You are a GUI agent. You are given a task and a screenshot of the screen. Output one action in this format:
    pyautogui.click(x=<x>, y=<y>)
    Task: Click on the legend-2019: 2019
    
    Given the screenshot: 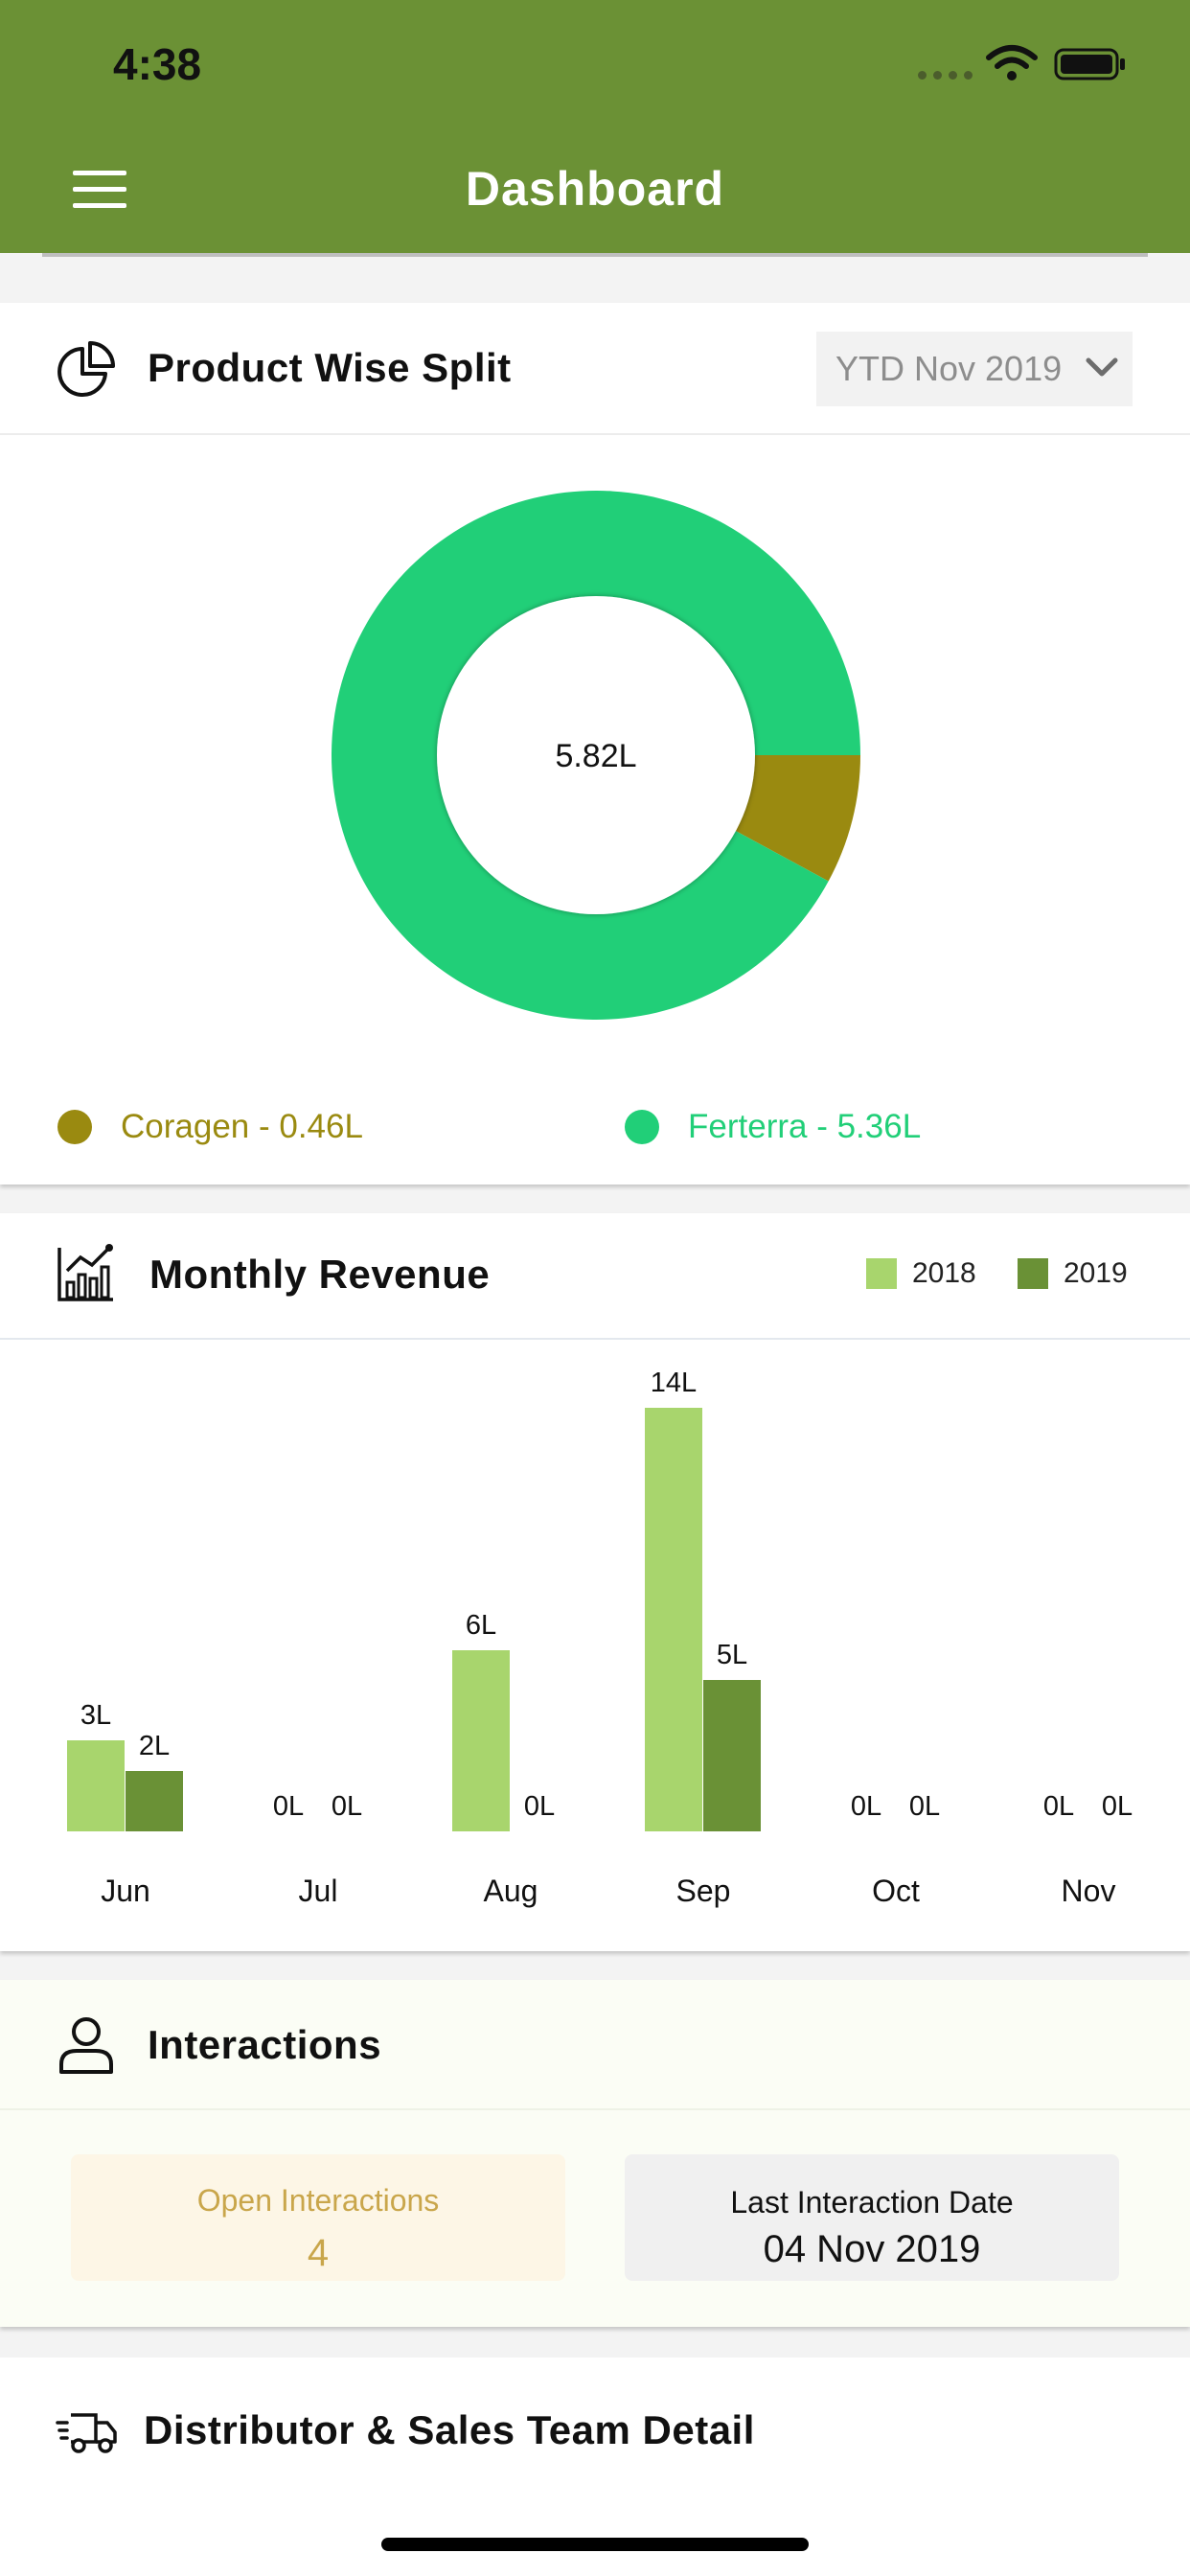 What is the action you would take?
    pyautogui.click(x=1073, y=1273)
    